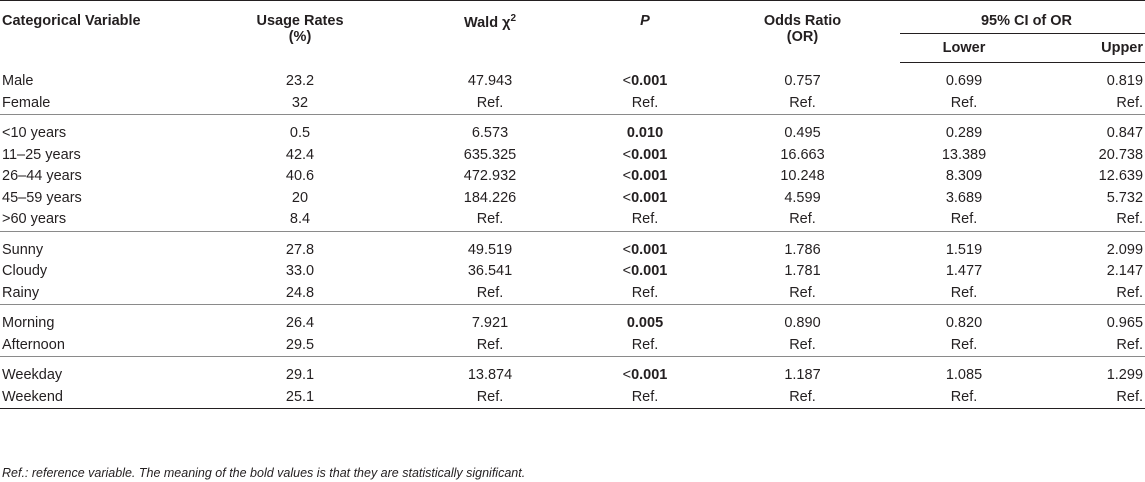  I want to click on table-row: Afternoon 29.5 Ref. Ref. Ref. Ref. Ref., so click(572, 345).